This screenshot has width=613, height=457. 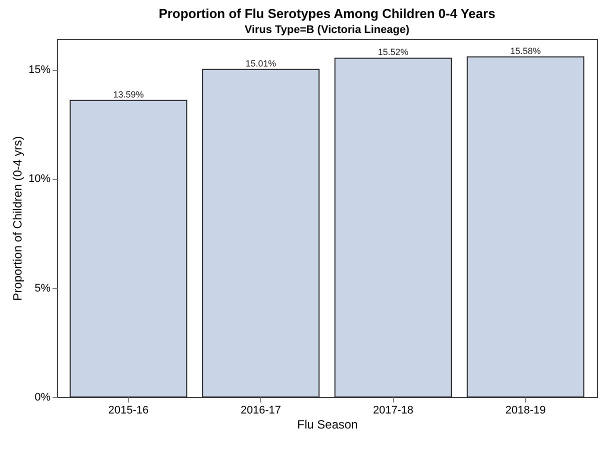 I want to click on chart-subtitle: Virus Type=B (Victoria Lineage), so click(x=327, y=30).